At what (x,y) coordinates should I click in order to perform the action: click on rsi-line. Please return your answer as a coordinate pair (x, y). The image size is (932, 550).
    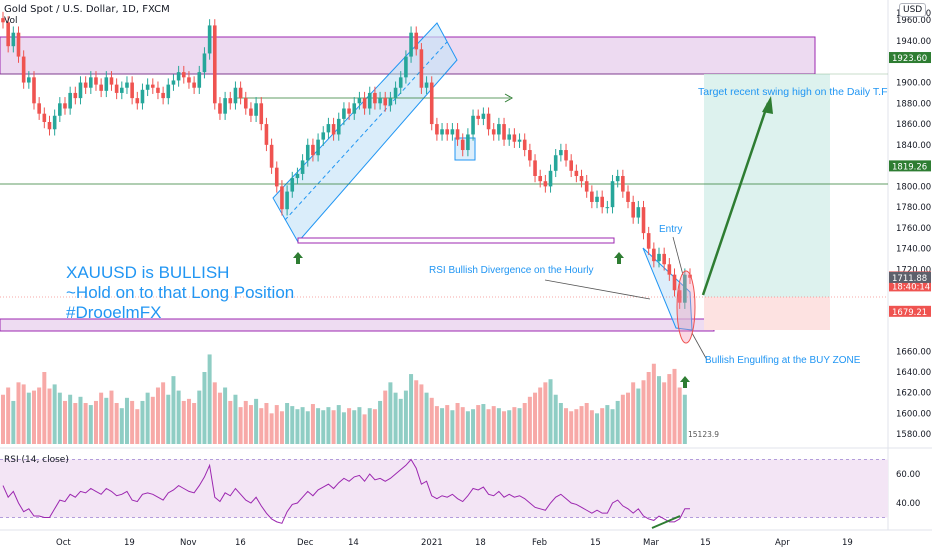
    Looking at the image, I should click on (346, 491).